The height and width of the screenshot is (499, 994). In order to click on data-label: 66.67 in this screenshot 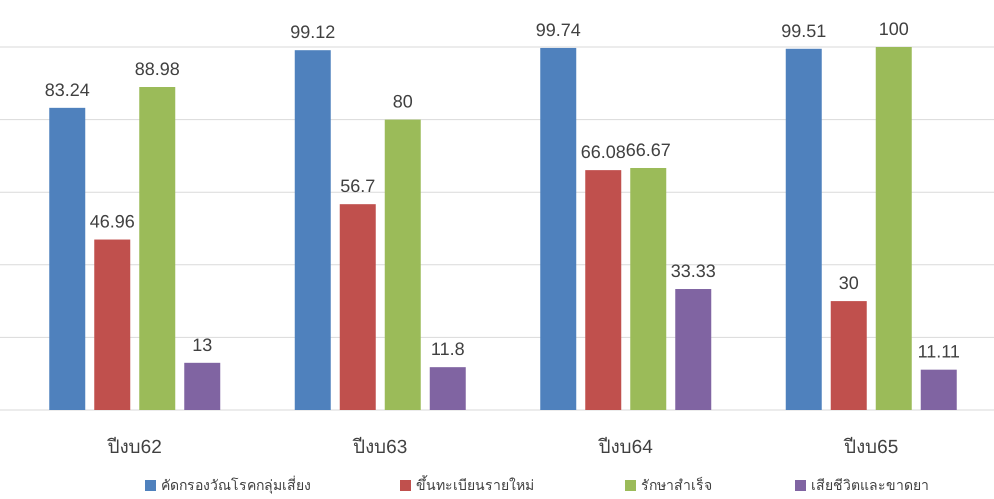, I will do `click(648, 150)`.